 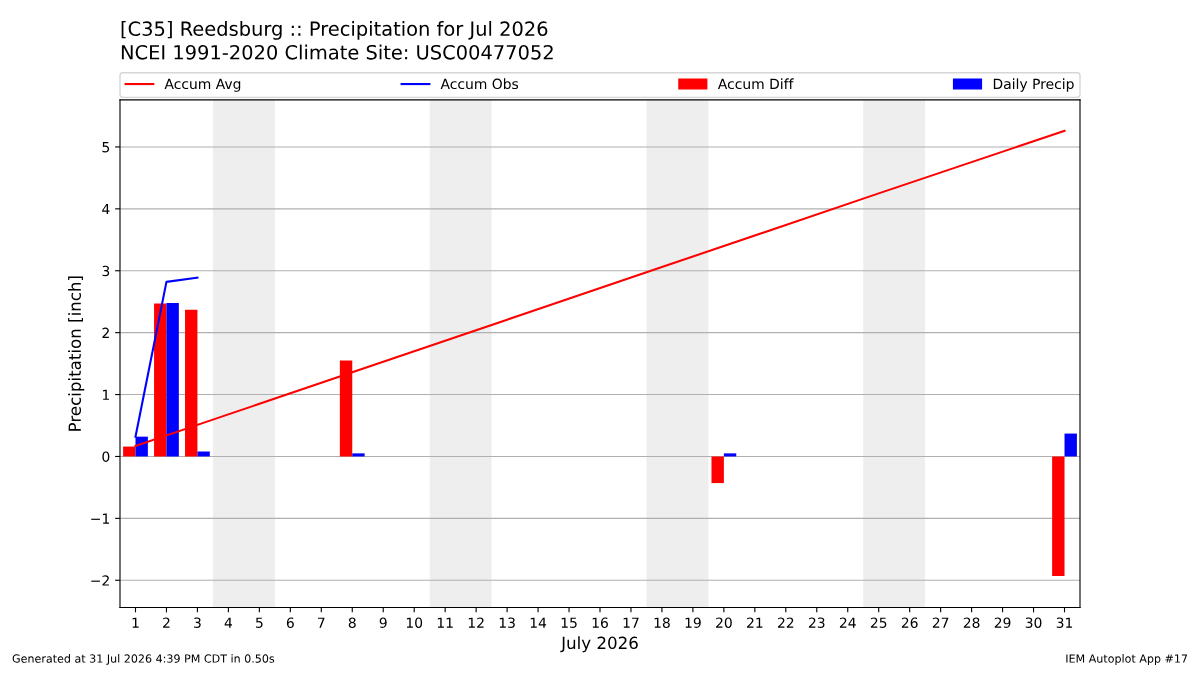 What do you see at coordinates (631, 622) in the screenshot?
I see `x-tick-label: 17` at bounding box center [631, 622].